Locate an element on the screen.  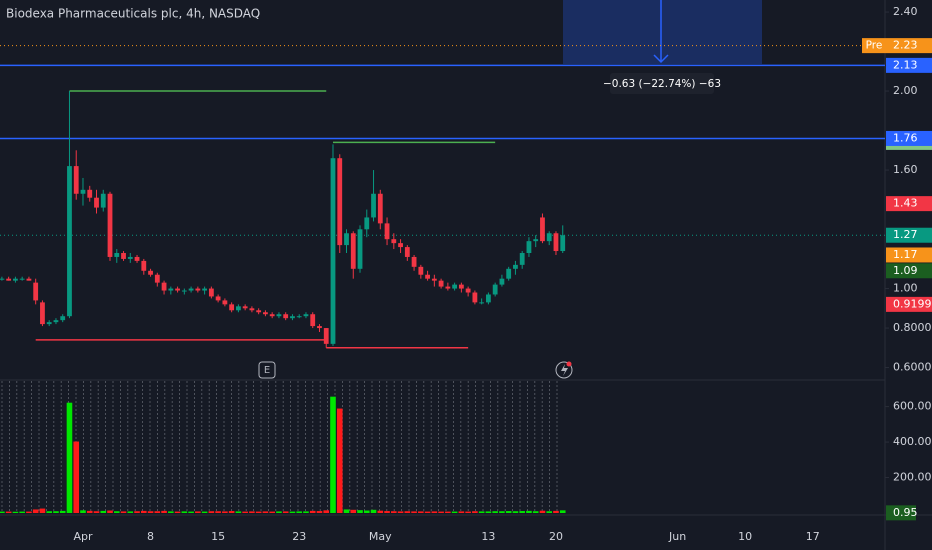
price-tag-label: 2.13 is located at coordinates (905, 64).